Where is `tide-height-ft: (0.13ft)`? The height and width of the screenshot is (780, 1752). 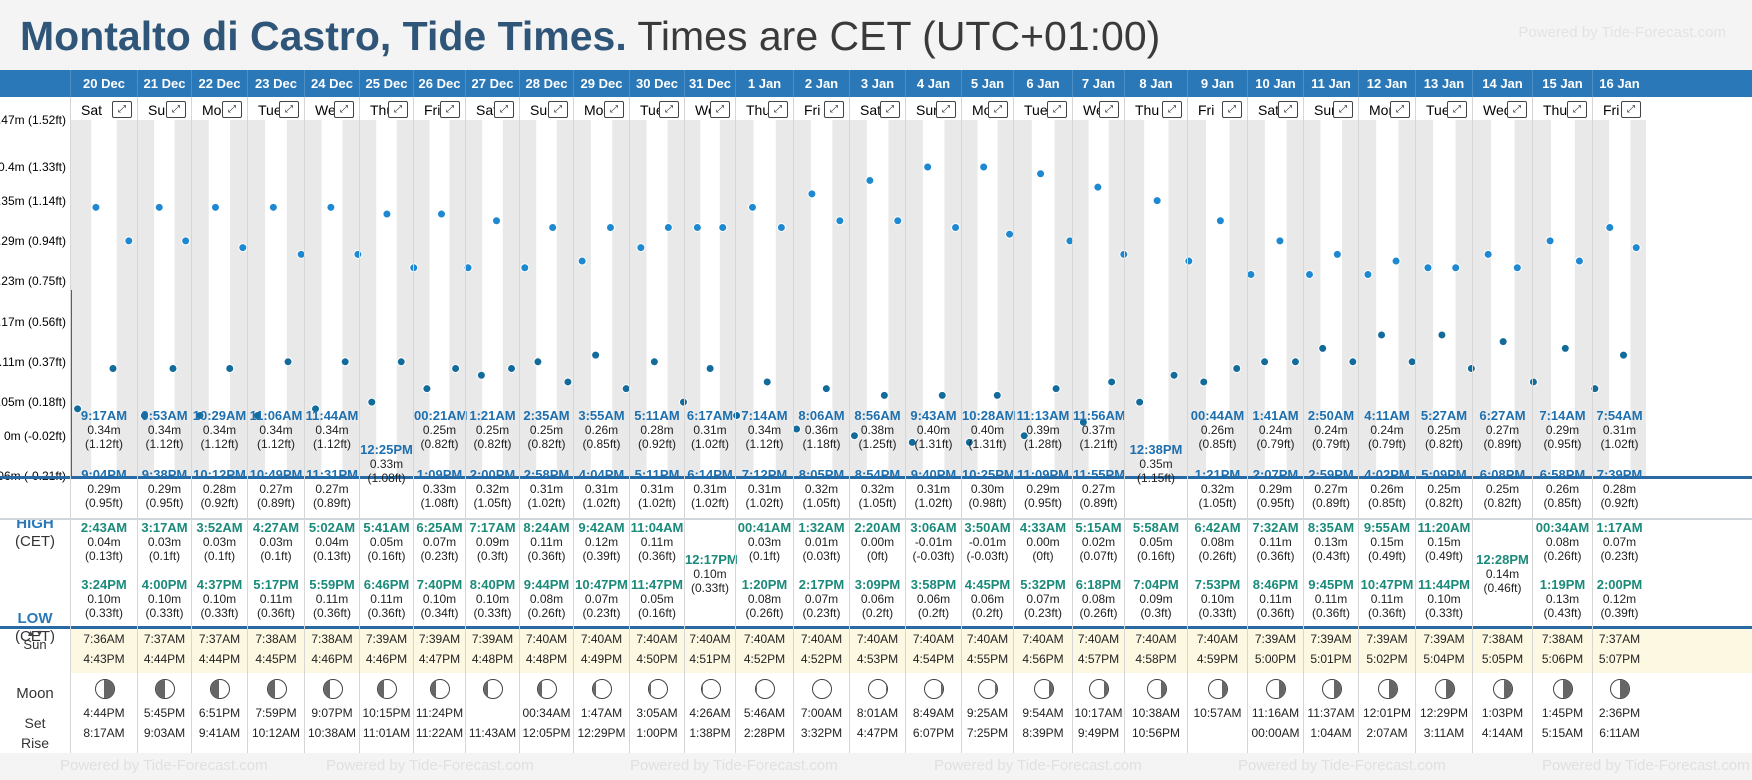 tide-height-ft: (0.13ft) is located at coordinates (103, 556).